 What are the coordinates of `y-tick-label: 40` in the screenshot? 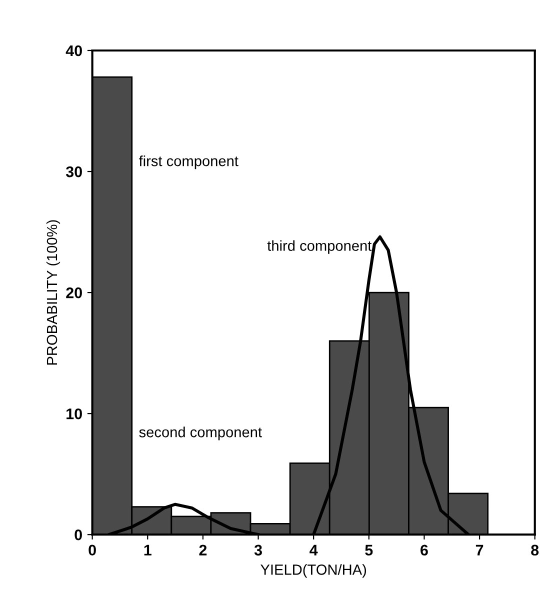 It's located at (74, 50).